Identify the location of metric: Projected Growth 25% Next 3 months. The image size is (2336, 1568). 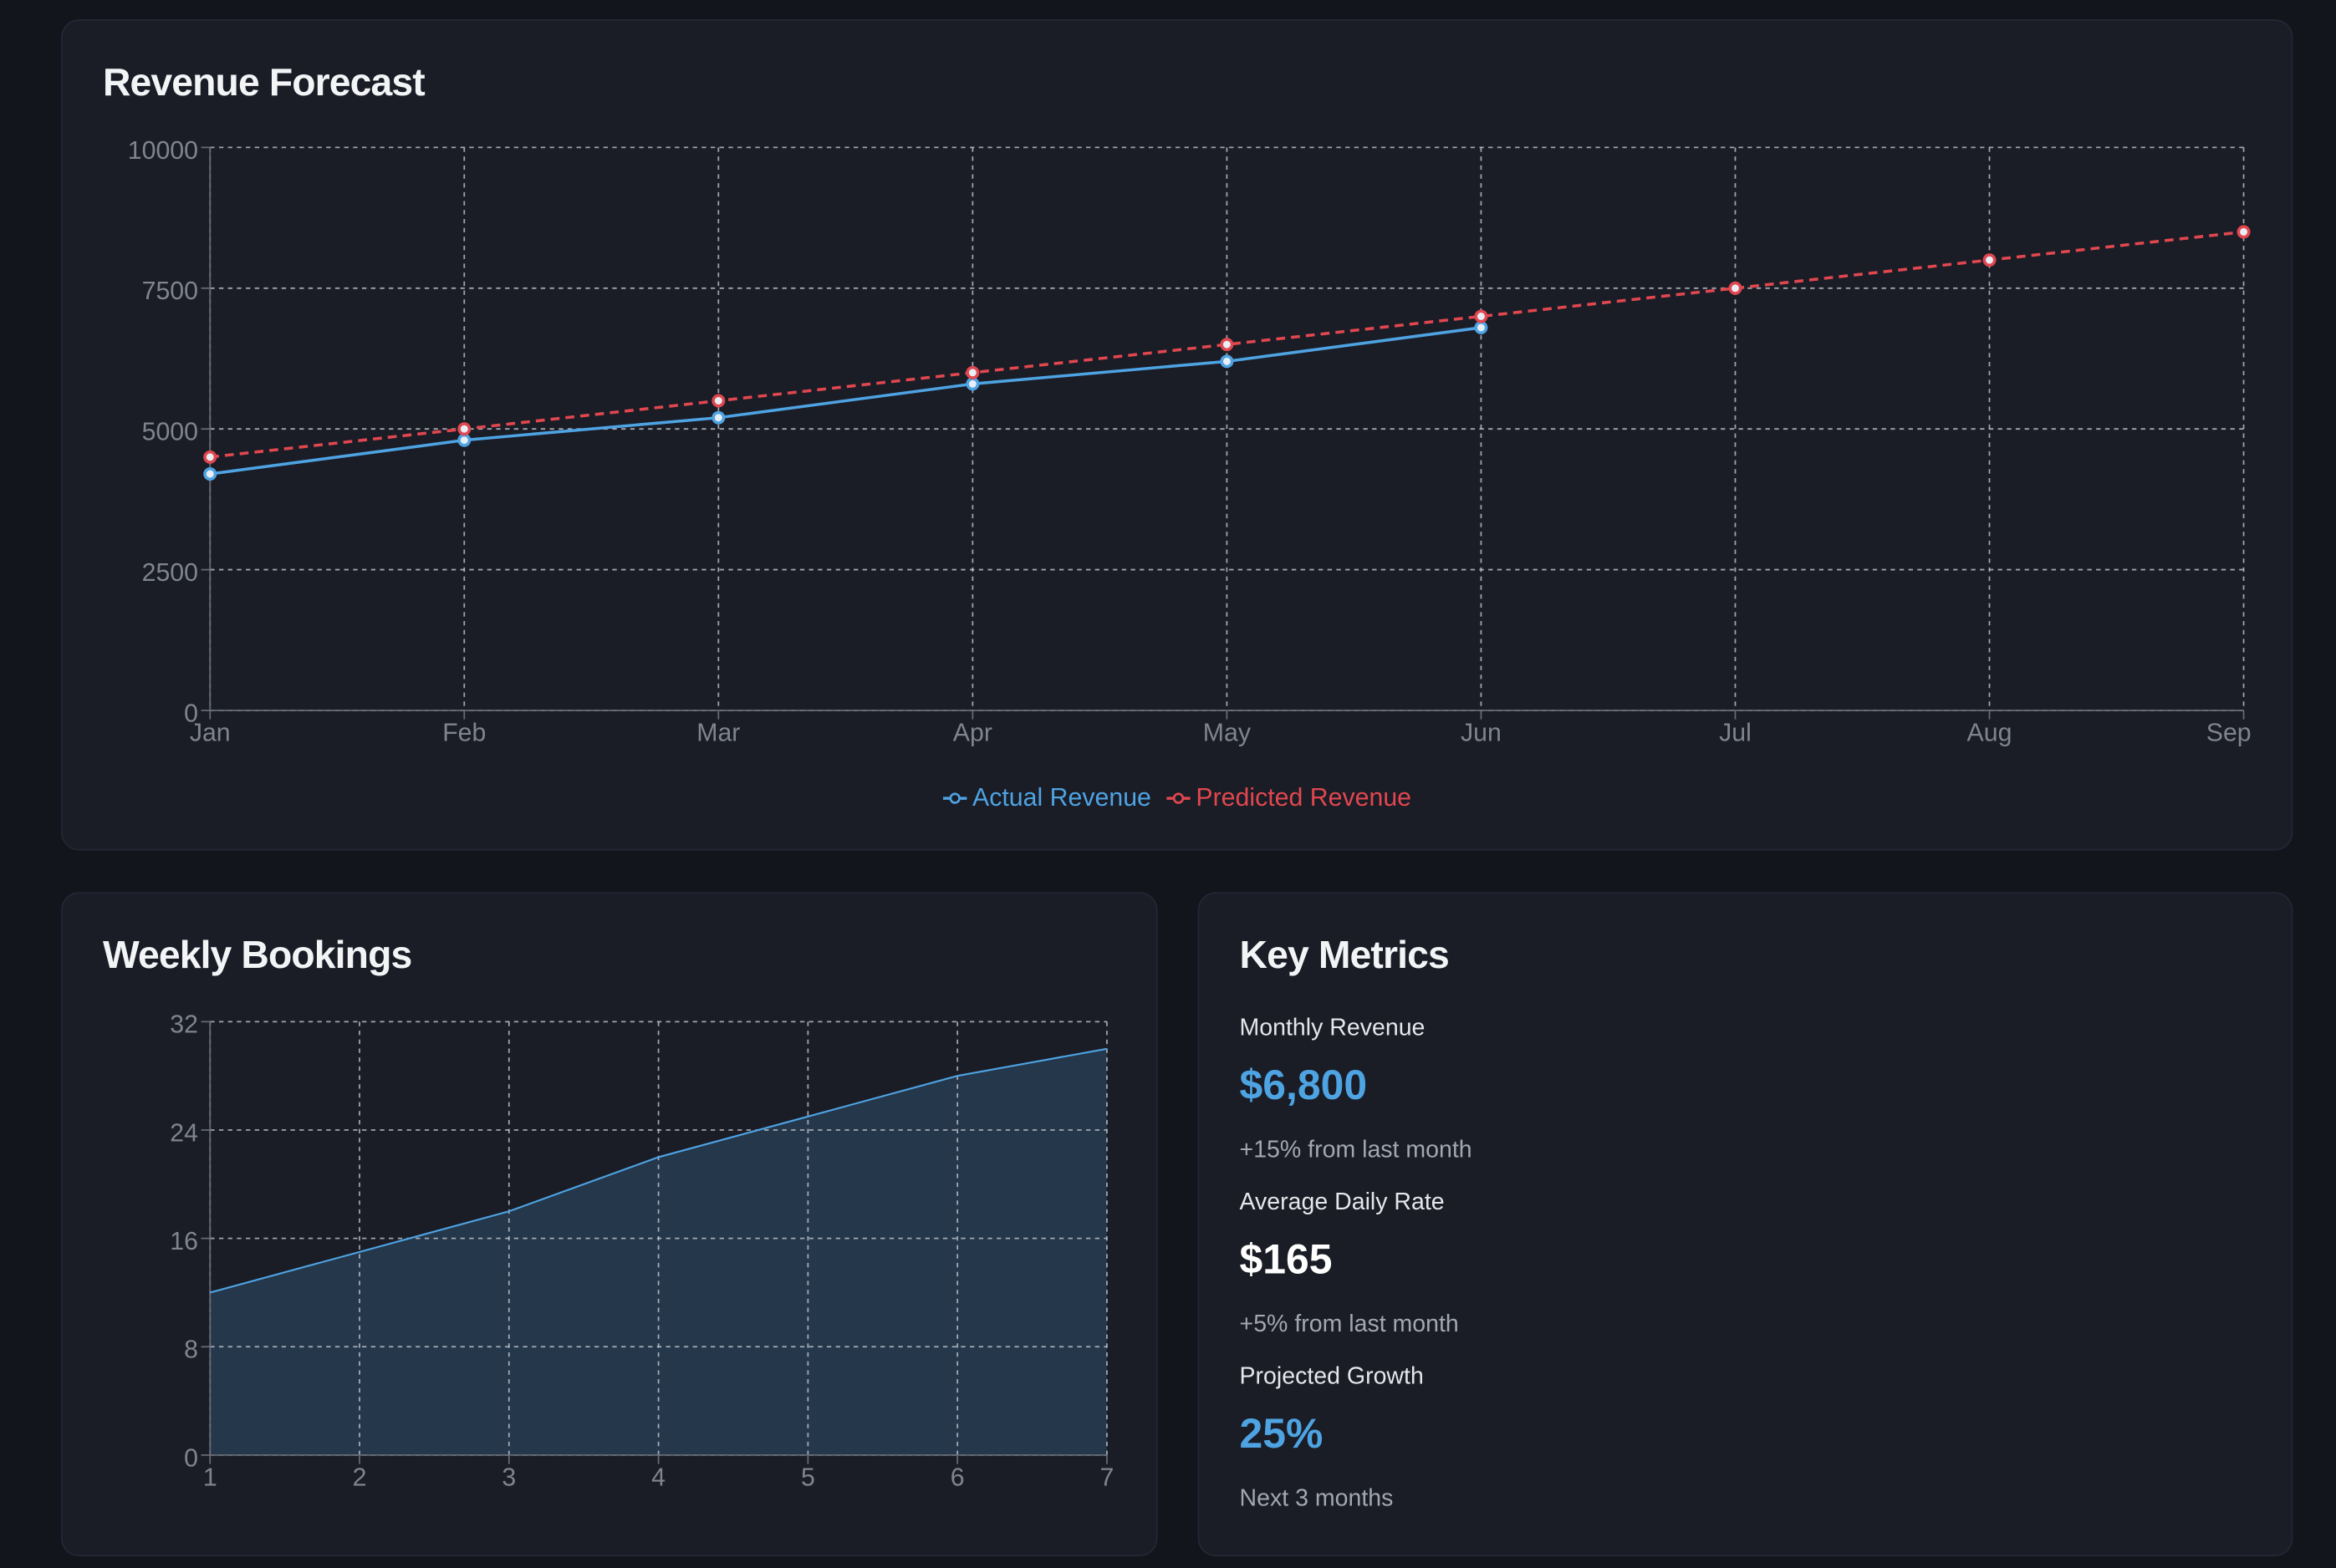
(1356, 1451).